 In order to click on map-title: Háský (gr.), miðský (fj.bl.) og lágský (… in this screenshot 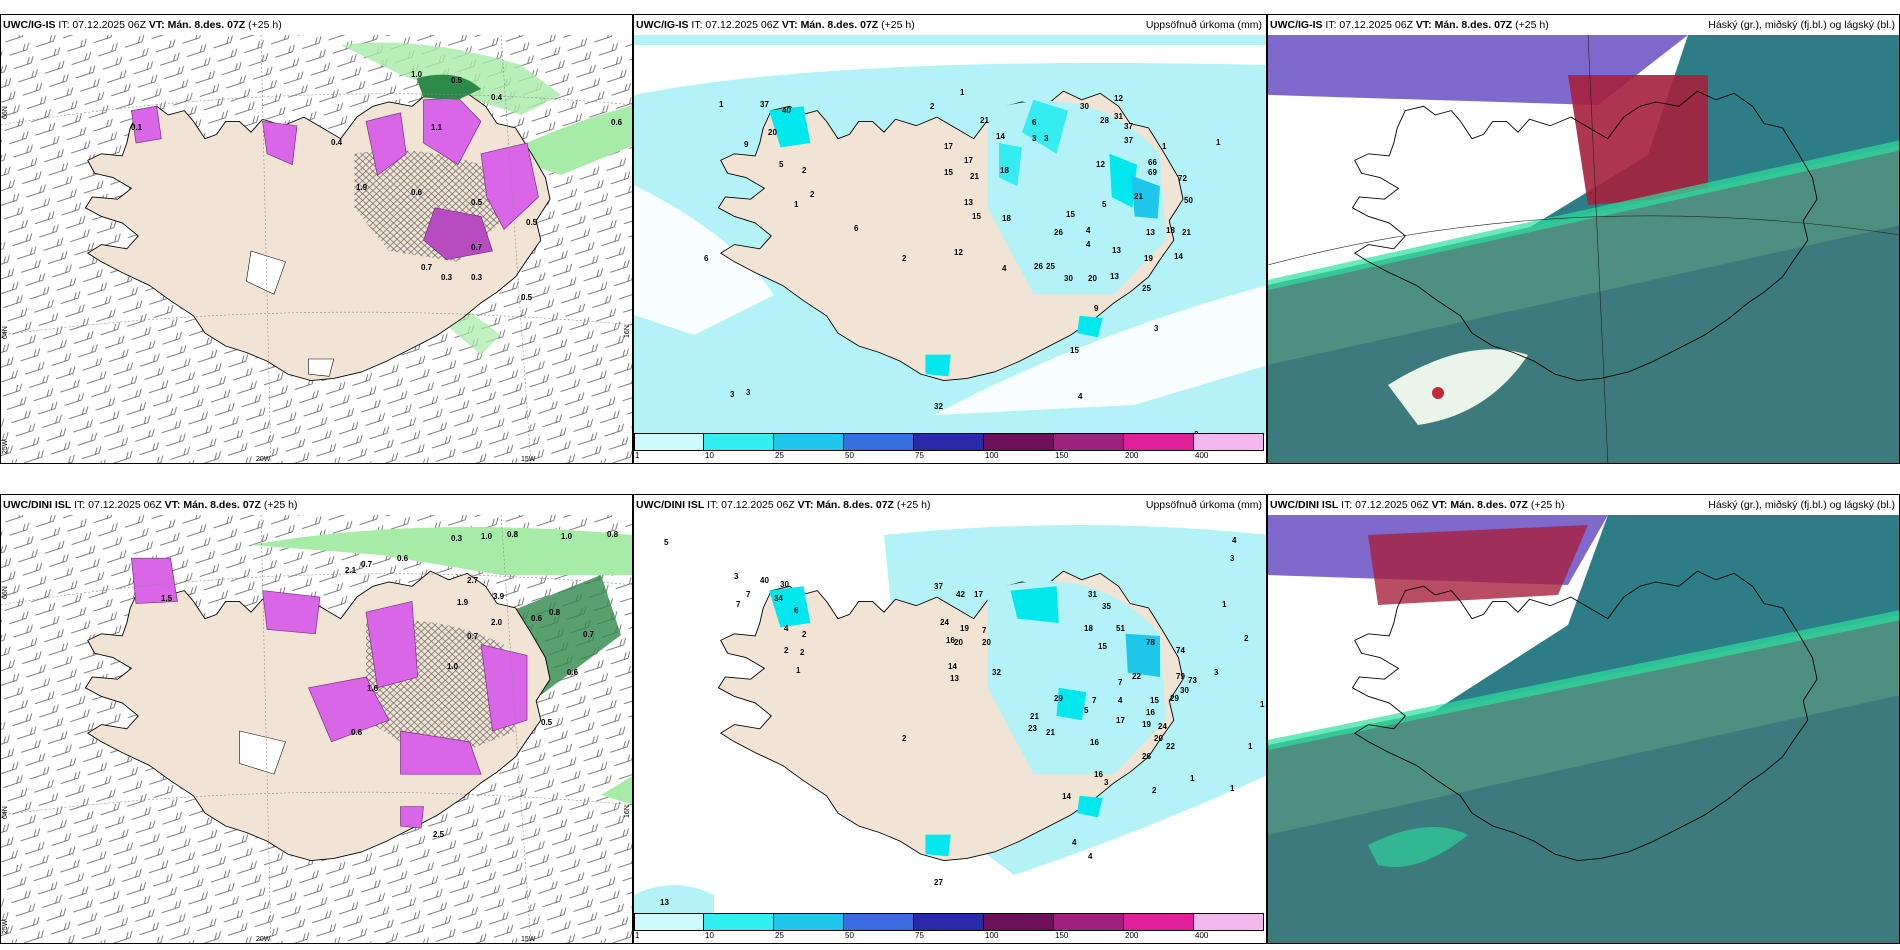, I will do `click(1801, 505)`.